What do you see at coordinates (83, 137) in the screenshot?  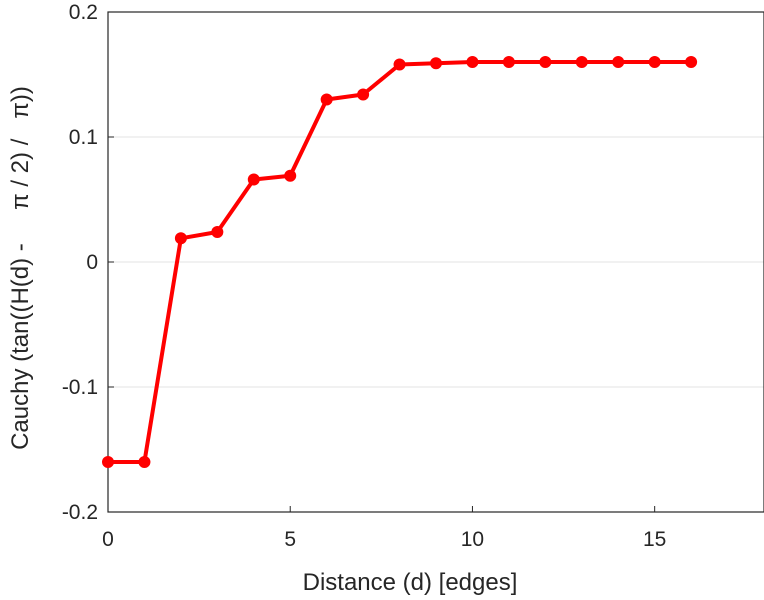 I see `y-tick-label: 0.1` at bounding box center [83, 137].